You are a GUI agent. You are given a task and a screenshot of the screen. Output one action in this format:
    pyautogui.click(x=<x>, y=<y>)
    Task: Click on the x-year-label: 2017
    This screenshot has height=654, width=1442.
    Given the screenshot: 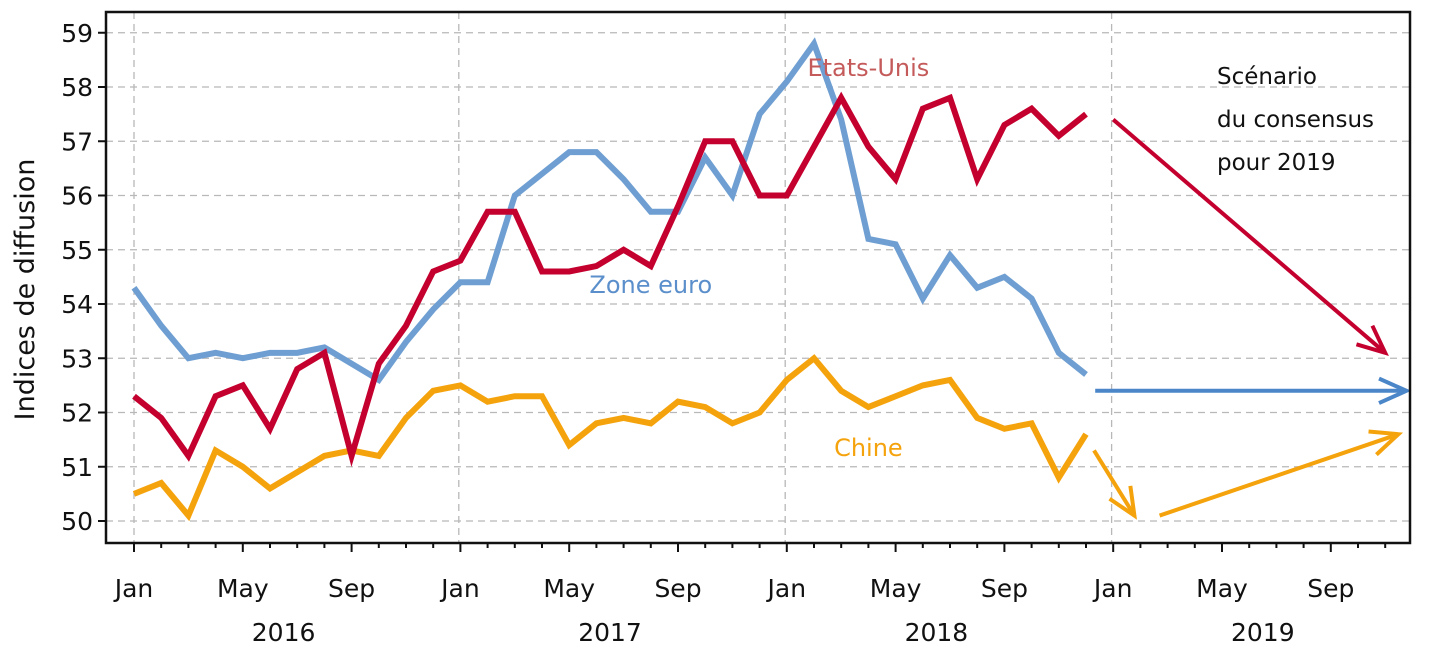 What is the action you would take?
    pyautogui.click(x=610, y=632)
    